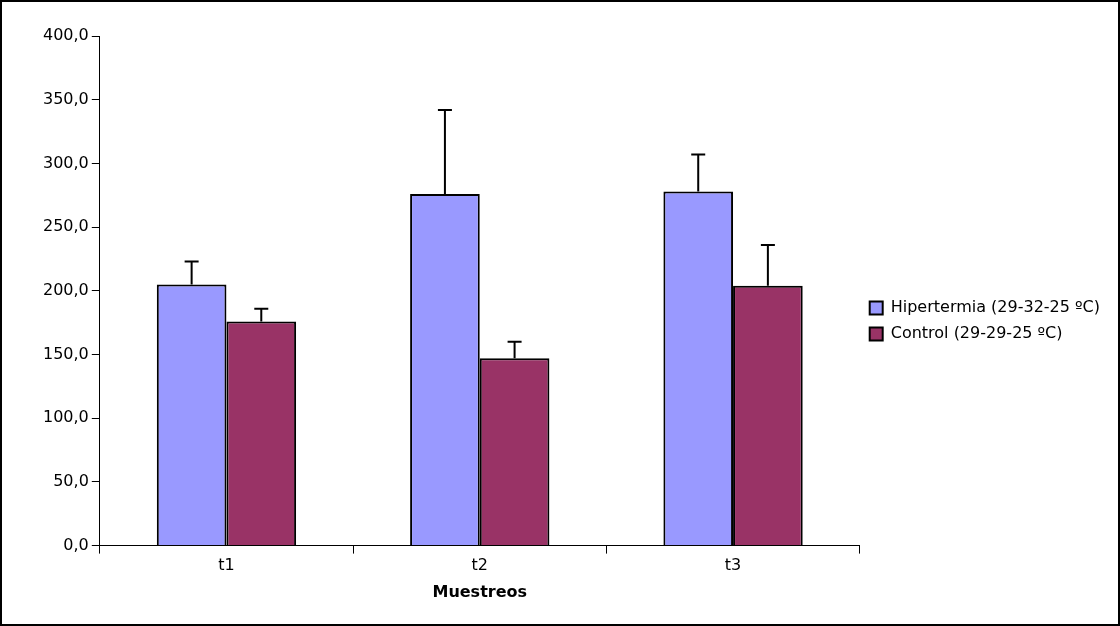 This screenshot has height=626, width=1120. What do you see at coordinates (65, 353) in the screenshot?
I see `y-tick-label: 150,0` at bounding box center [65, 353].